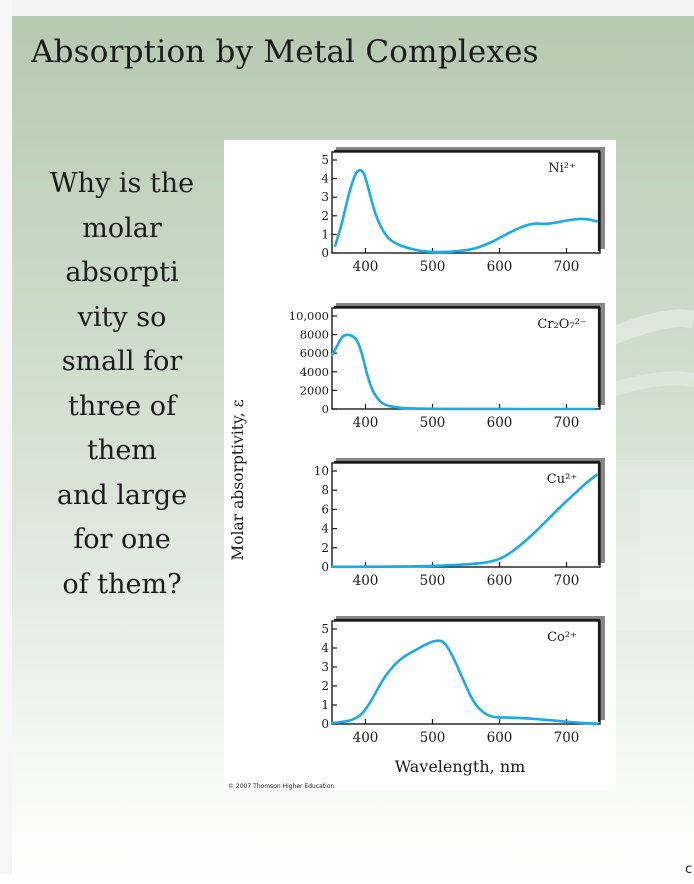 Image resolution: width=694 pixels, height=884 pixels. What do you see at coordinates (321, 471) in the screenshot?
I see `y-tick-label: 10` at bounding box center [321, 471].